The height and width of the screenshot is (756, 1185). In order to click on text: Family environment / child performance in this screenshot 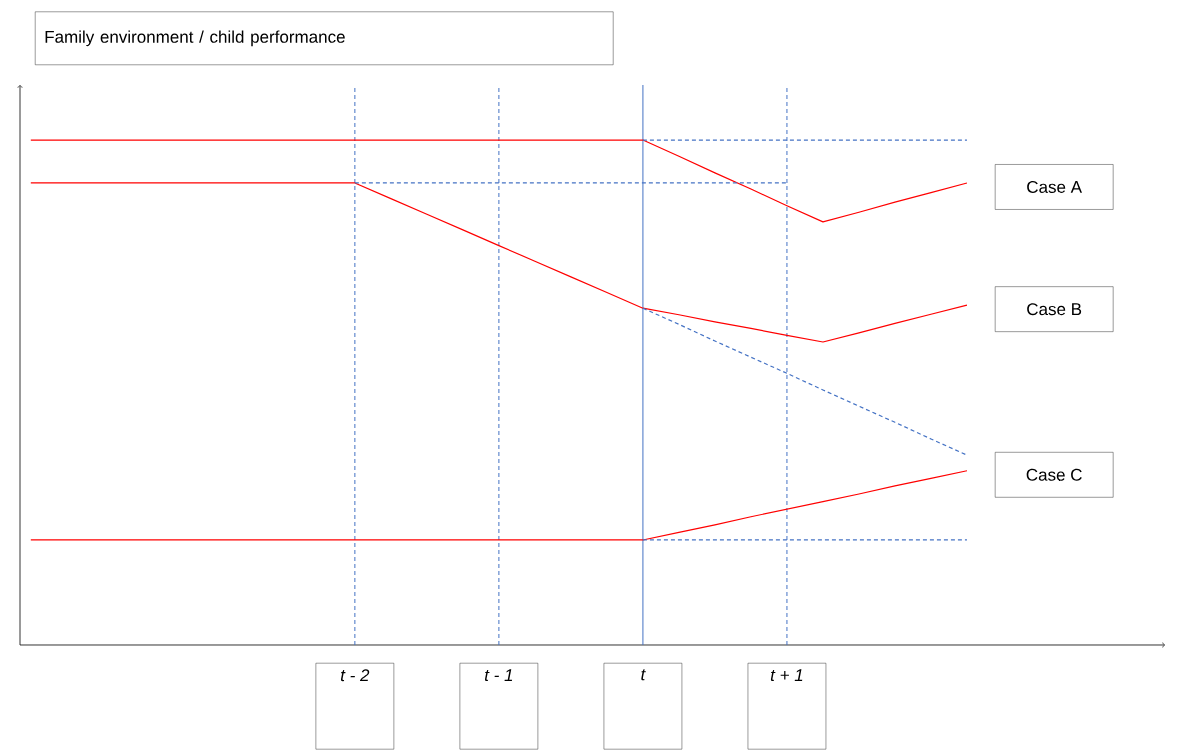, I will do `click(195, 38)`.